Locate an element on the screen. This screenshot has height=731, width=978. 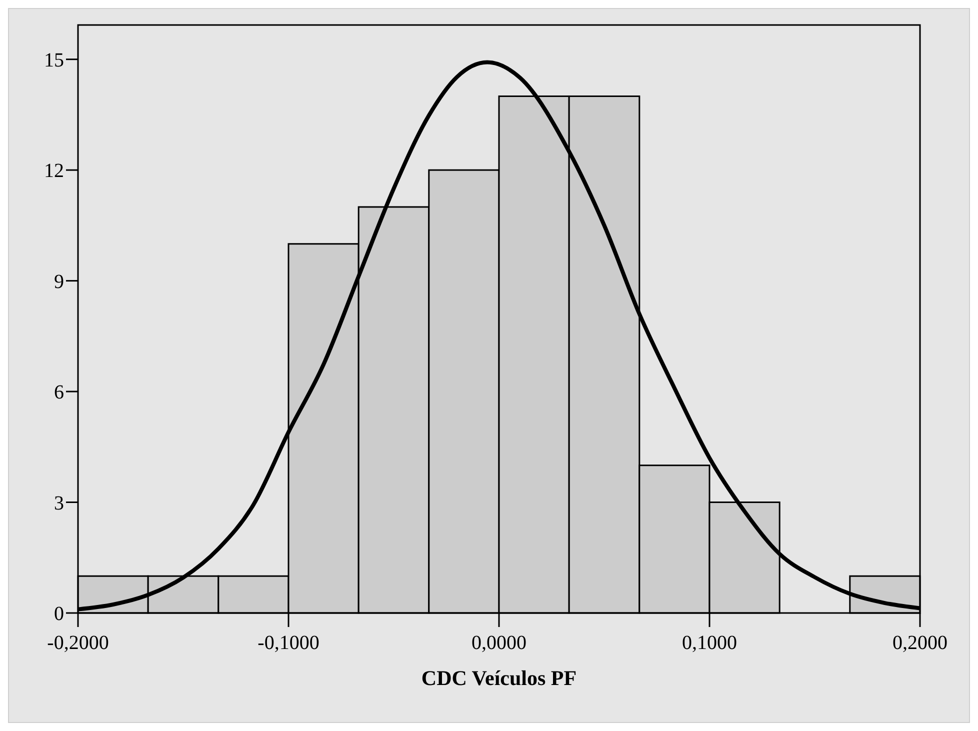
y-tick-label: 6 is located at coordinates (59, 393).